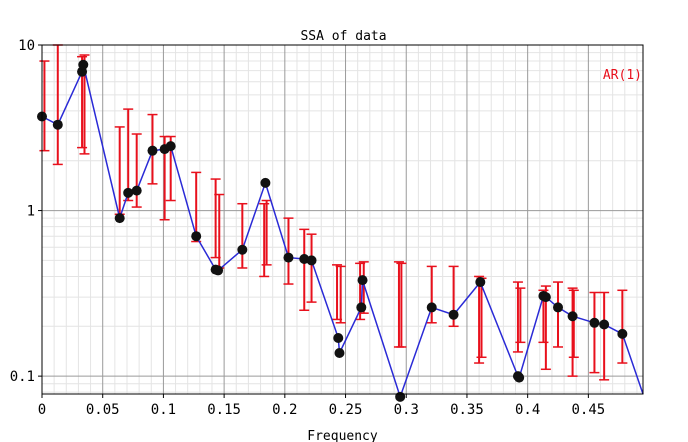 The height and width of the screenshot is (442, 688). Describe the element at coordinates (343, 36) in the screenshot. I see `chart-title: SSA of data` at that location.